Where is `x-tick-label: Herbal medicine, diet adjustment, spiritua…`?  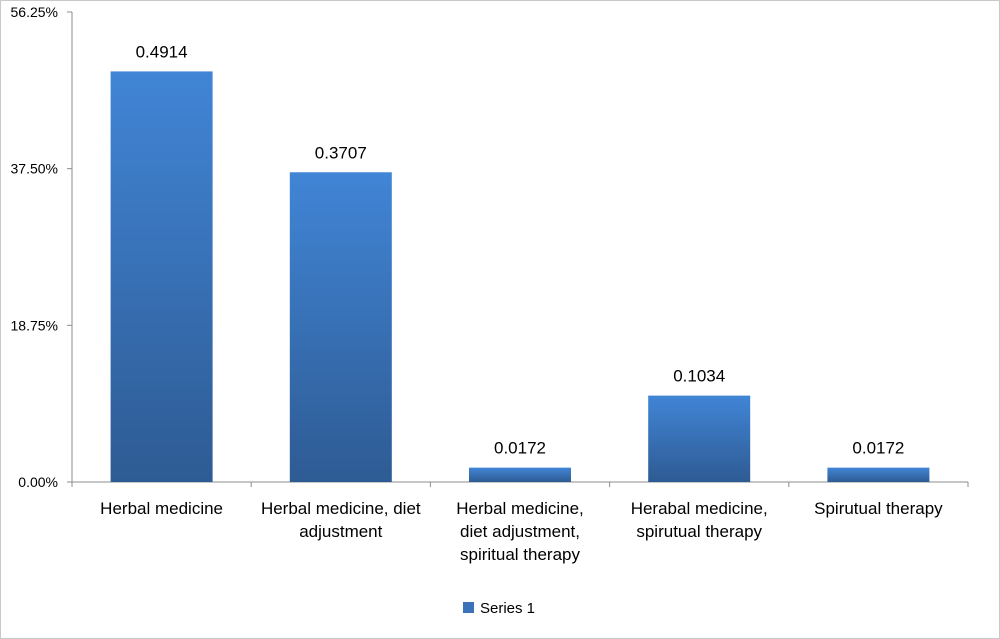 x-tick-label: Herbal medicine, diet adjustment, spiritua… is located at coordinates (520, 531).